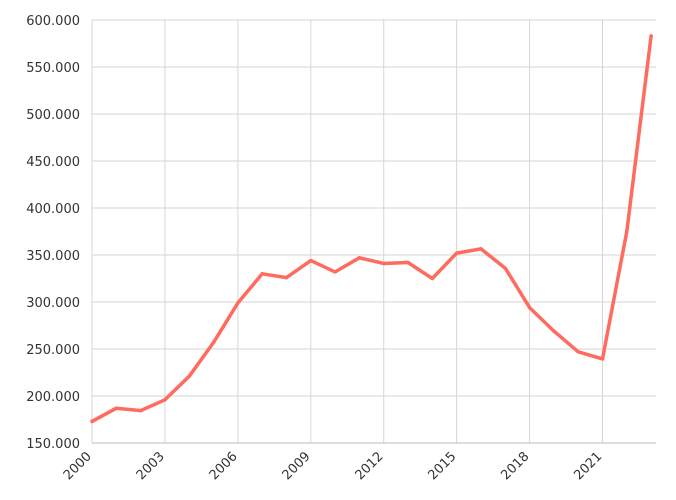 The width and height of the screenshot is (676, 500). Describe the element at coordinates (53, 350) in the screenshot. I see `y-tick-label: 250.000` at that location.